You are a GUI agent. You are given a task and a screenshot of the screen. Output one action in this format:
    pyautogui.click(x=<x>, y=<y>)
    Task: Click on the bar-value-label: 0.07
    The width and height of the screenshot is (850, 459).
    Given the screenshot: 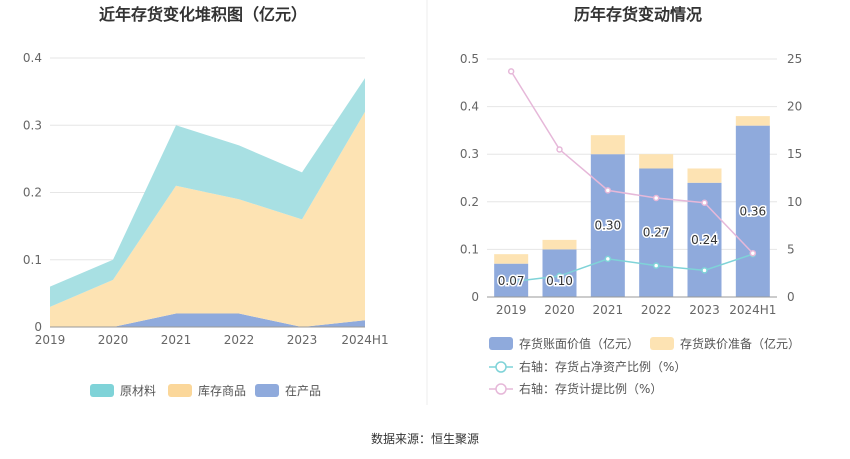 What is the action you would take?
    pyautogui.click(x=511, y=281)
    